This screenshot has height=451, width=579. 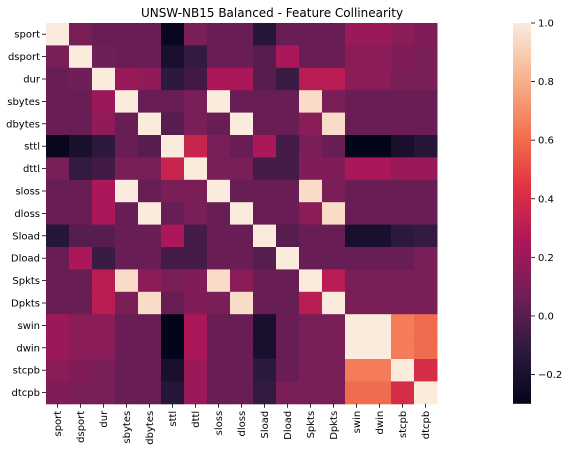 What do you see at coordinates (288, 348) in the screenshot?
I see `heatmap-cell-dwin-Dload` at bounding box center [288, 348].